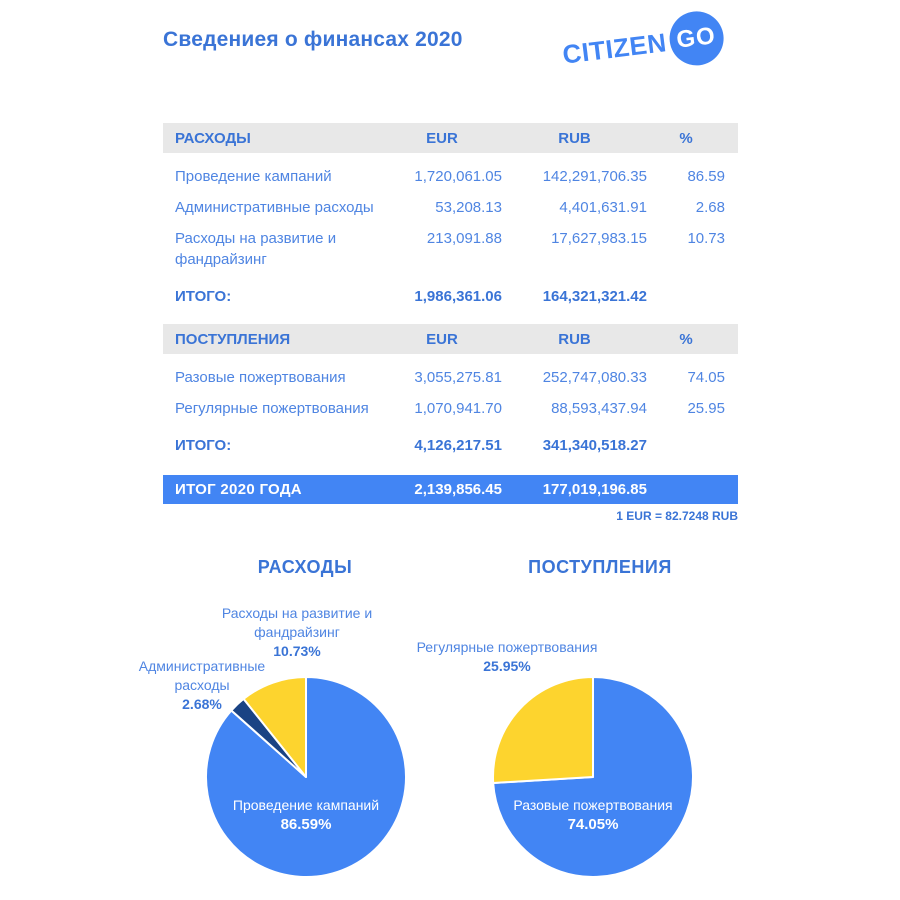  I want to click on row-pct: 25.95, so click(706, 408).